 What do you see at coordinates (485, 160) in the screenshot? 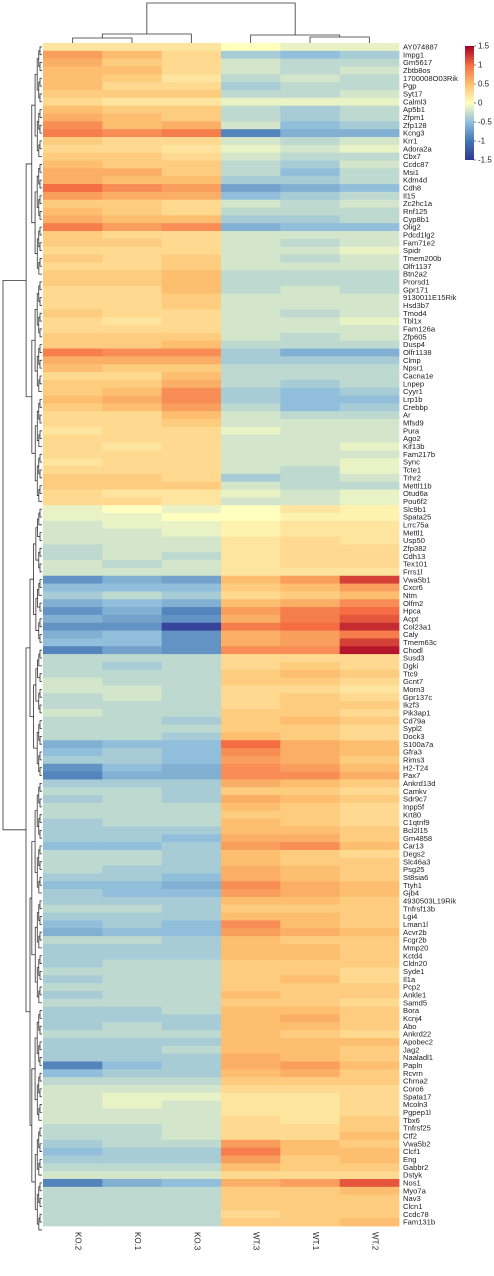
I see `legend-tick-label: -1.5` at bounding box center [485, 160].